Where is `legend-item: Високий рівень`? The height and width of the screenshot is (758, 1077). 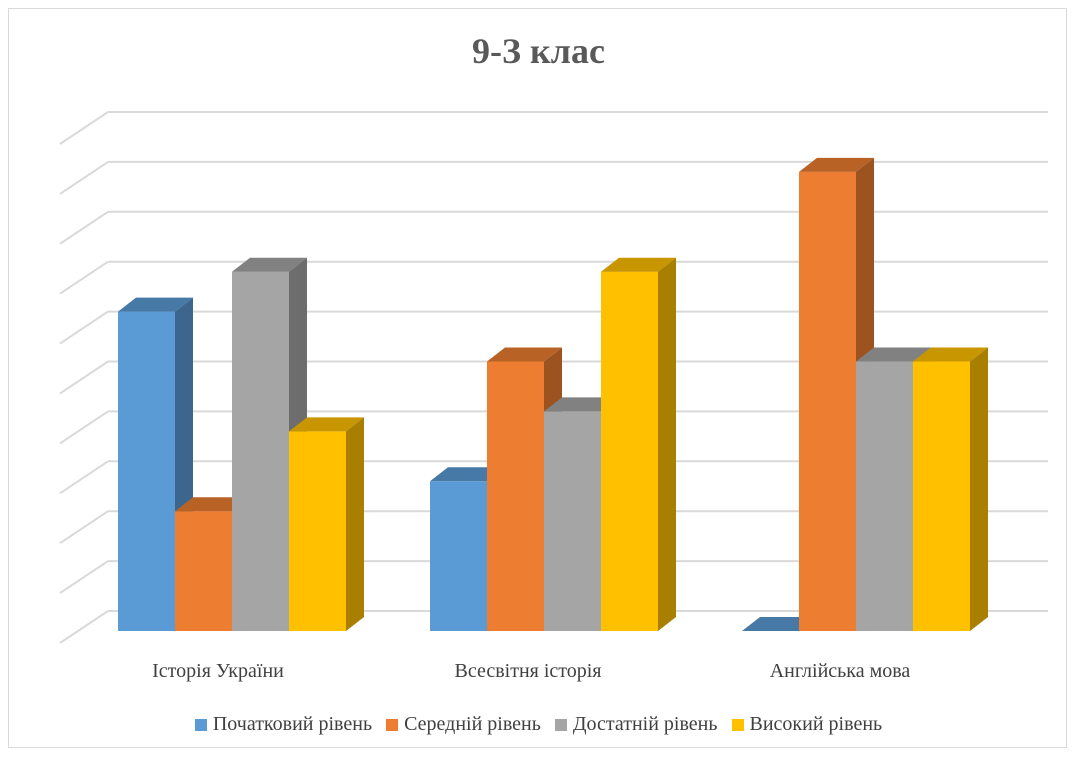
legend-item: Високий рівень is located at coordinates (807, 724).